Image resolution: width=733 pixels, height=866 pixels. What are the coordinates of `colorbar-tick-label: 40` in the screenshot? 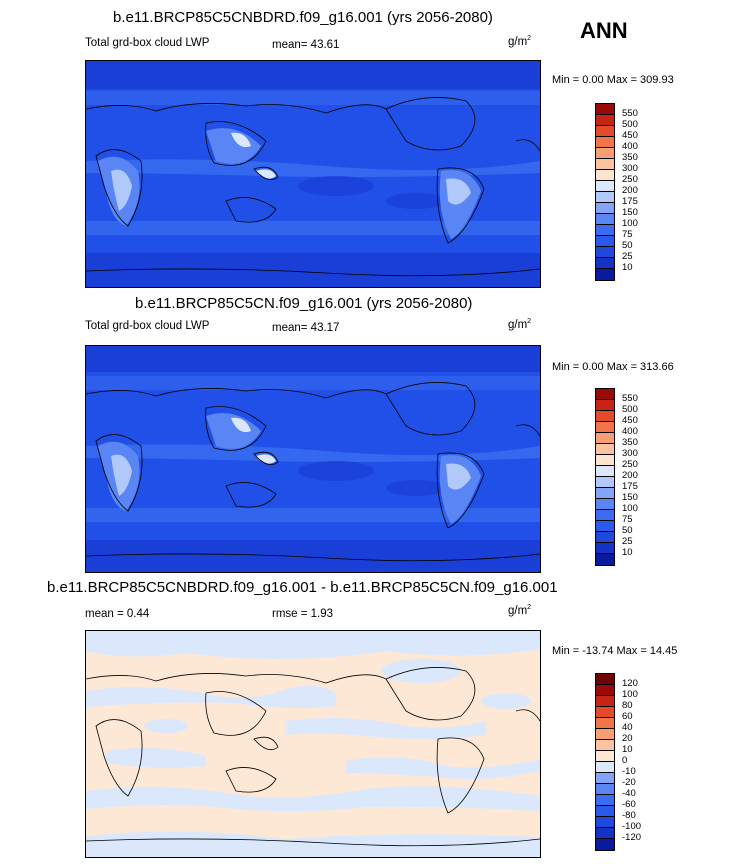 It's located at (627, 727).